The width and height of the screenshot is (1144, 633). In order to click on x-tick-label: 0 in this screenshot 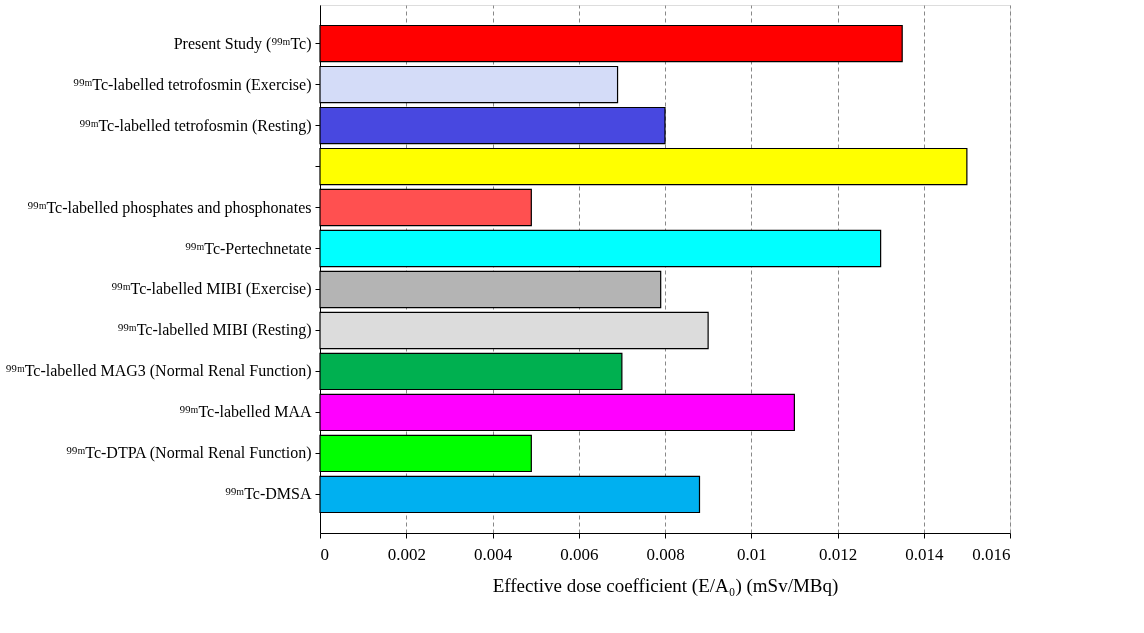, I will do `click(324, 554)`.